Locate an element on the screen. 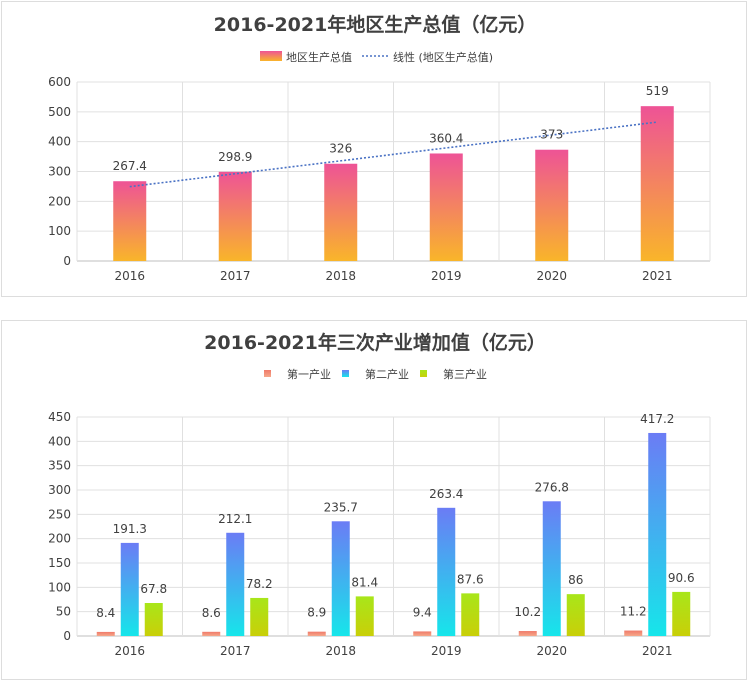 The width and height of the screenshot is (750, 685). data-label: 86 is located at coordinates (575, 580).